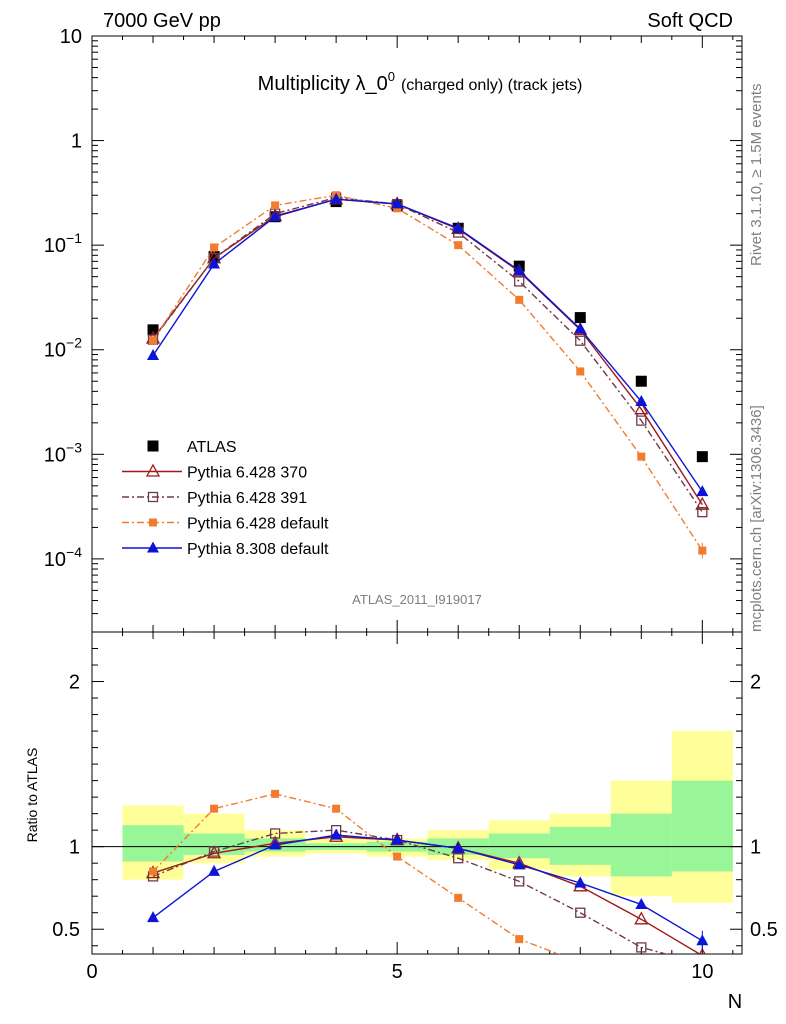 The width and height of the screenshot is (786, 1024). I want to click on analysis-id-label: ATLAS_2011_I919017, so click(417, 599).